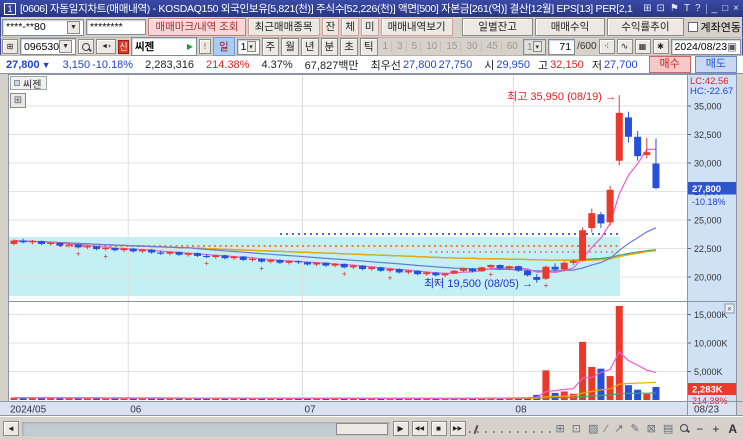  I want to click on zoom-search-icon, so click(684, 429).